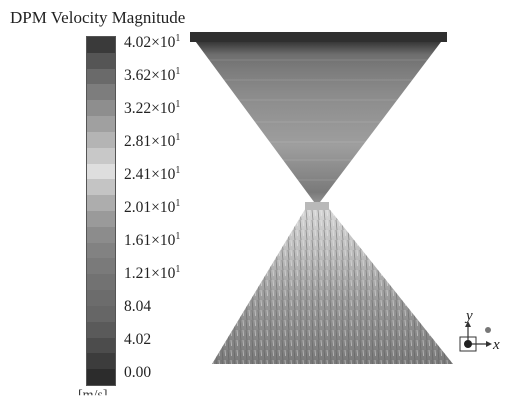  What do you see at coordinates (138, 339) in the screenshot?
I see `colorbar-tick-label: 4.02` at bounding box center [138, 339].